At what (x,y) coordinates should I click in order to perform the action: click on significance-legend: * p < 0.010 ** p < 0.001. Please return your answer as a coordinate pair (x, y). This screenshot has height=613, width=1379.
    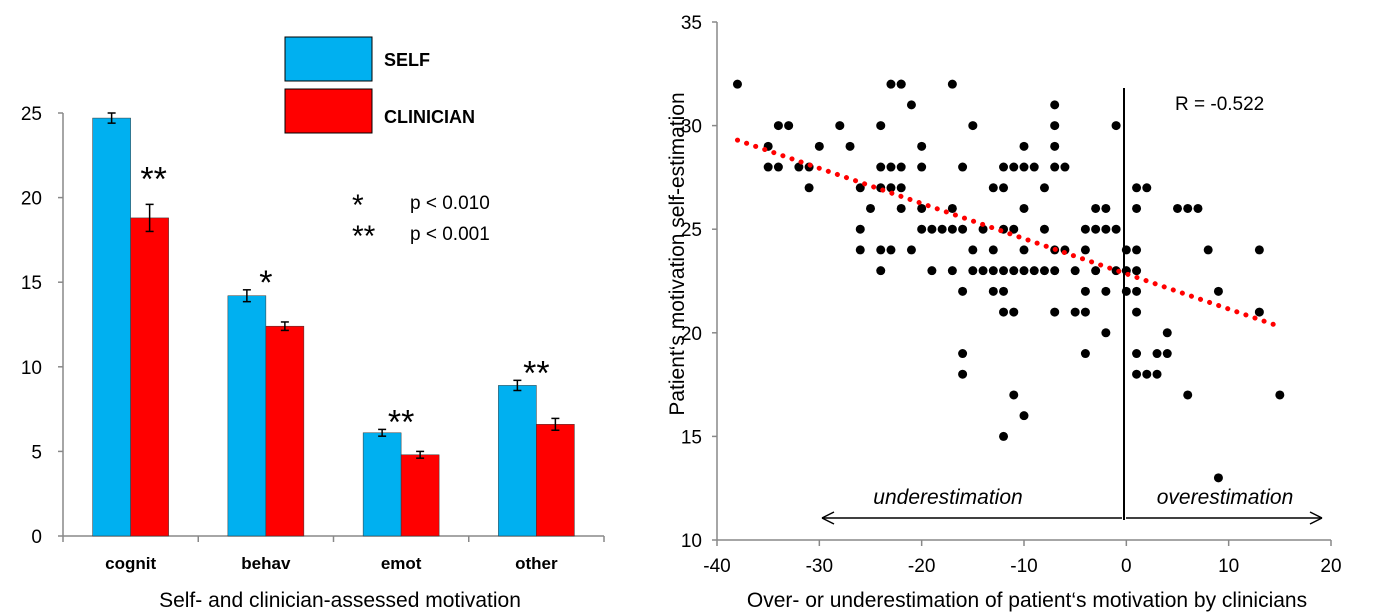
    Looking at the image, I should click on (421, 221).